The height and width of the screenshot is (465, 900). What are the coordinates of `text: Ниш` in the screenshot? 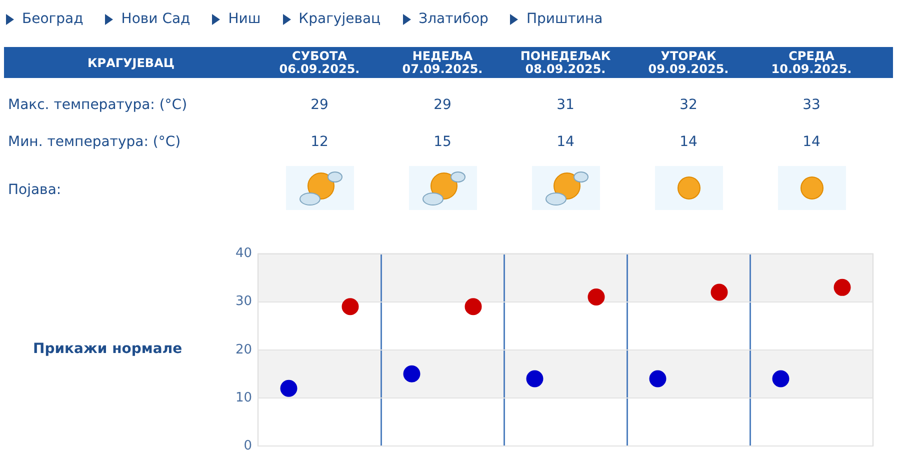 It's located at (244, 19).